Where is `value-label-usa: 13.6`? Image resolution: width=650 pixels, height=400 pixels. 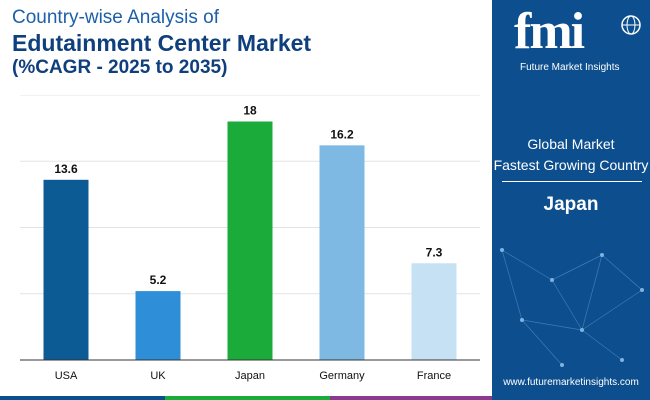
value-label-usa: 13.6 is located at coordinates (66, 169).